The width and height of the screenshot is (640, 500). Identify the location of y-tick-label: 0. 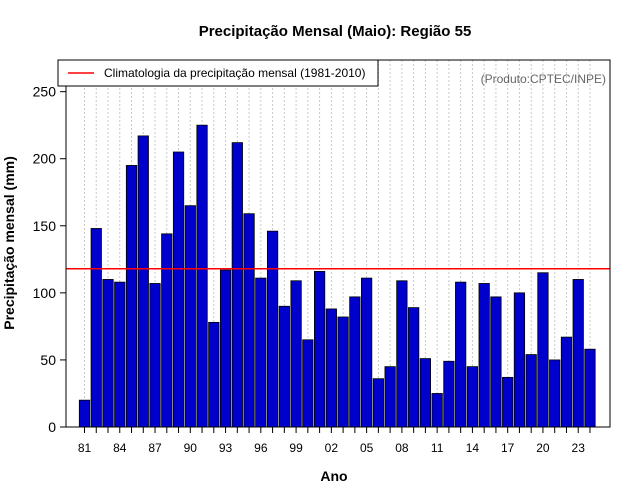
(52, 427).